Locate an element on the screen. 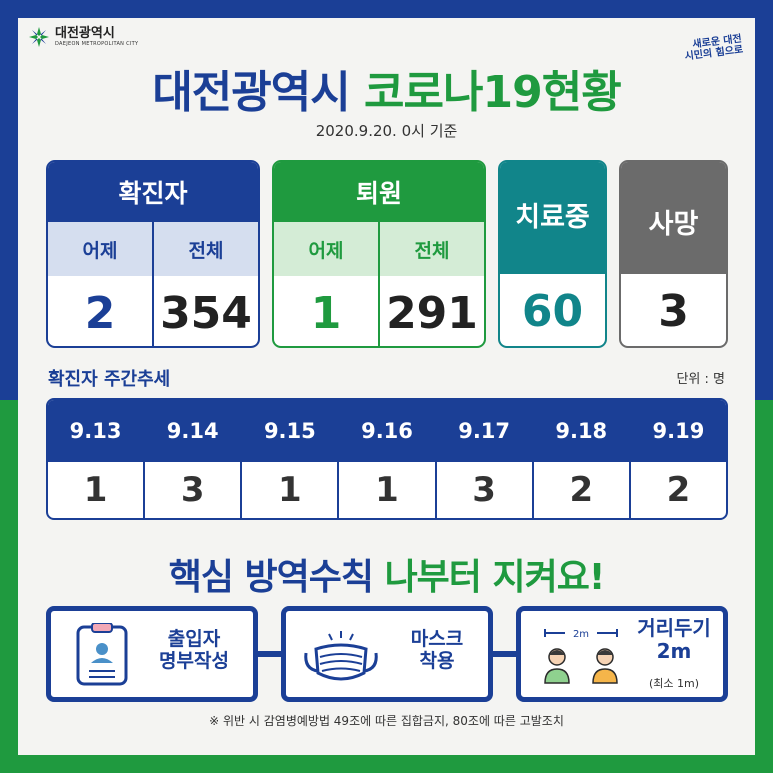  confirmed-total-header: 전체 is located at coordinates (205, 249).